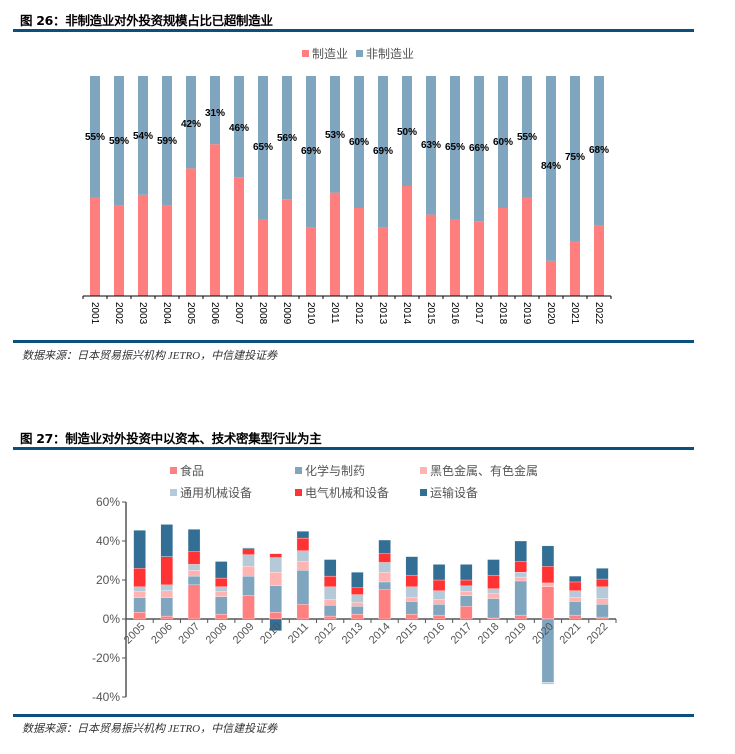  Describe the element at coordinates (455, 147) in the screenshot. I see `data-label-2016: 65%` at that location.